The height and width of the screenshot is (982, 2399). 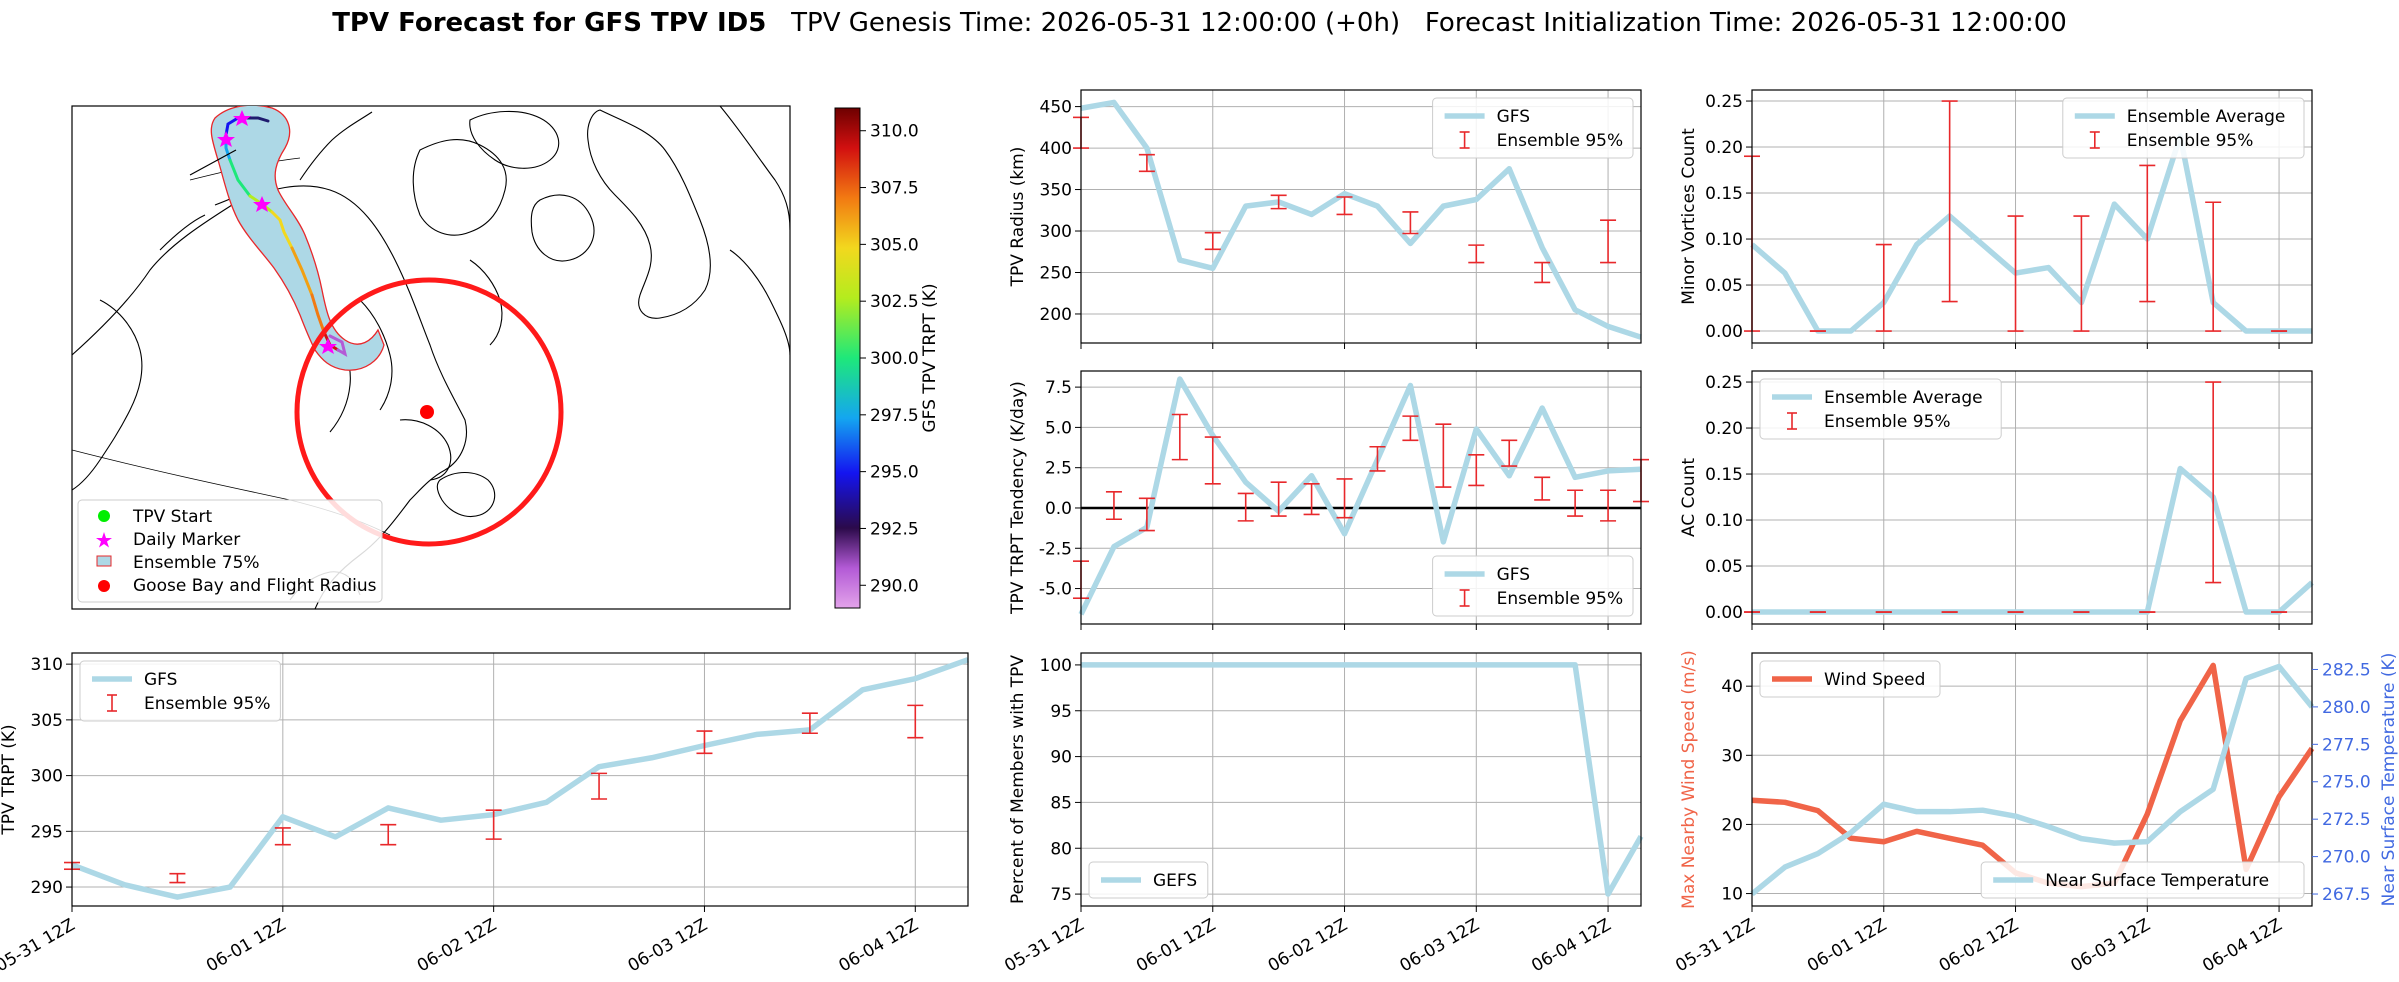 I want to click on colorbar-tick-label: 310.0, so click(x=894, y=132).